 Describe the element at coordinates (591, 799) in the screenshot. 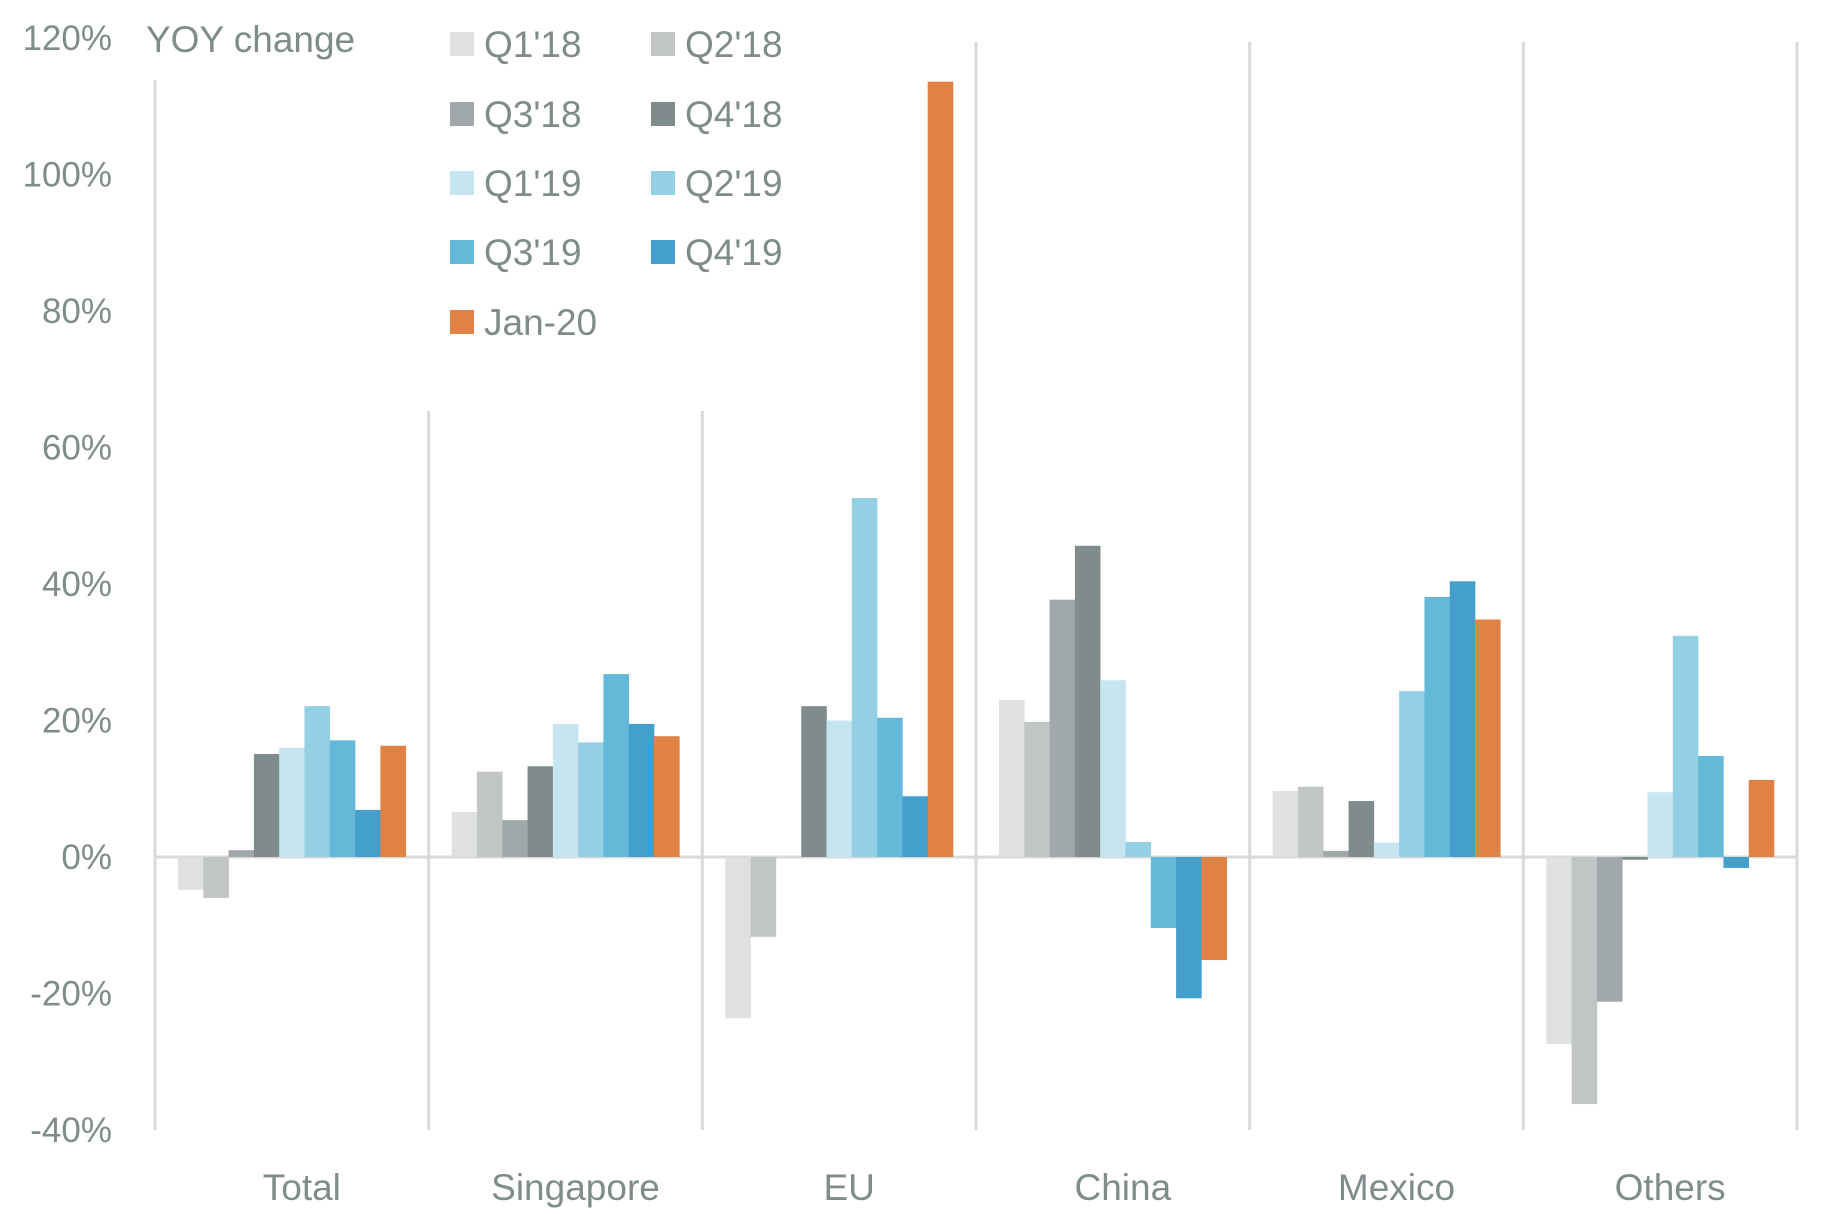

I see `bar-singapore-q219` at that location.